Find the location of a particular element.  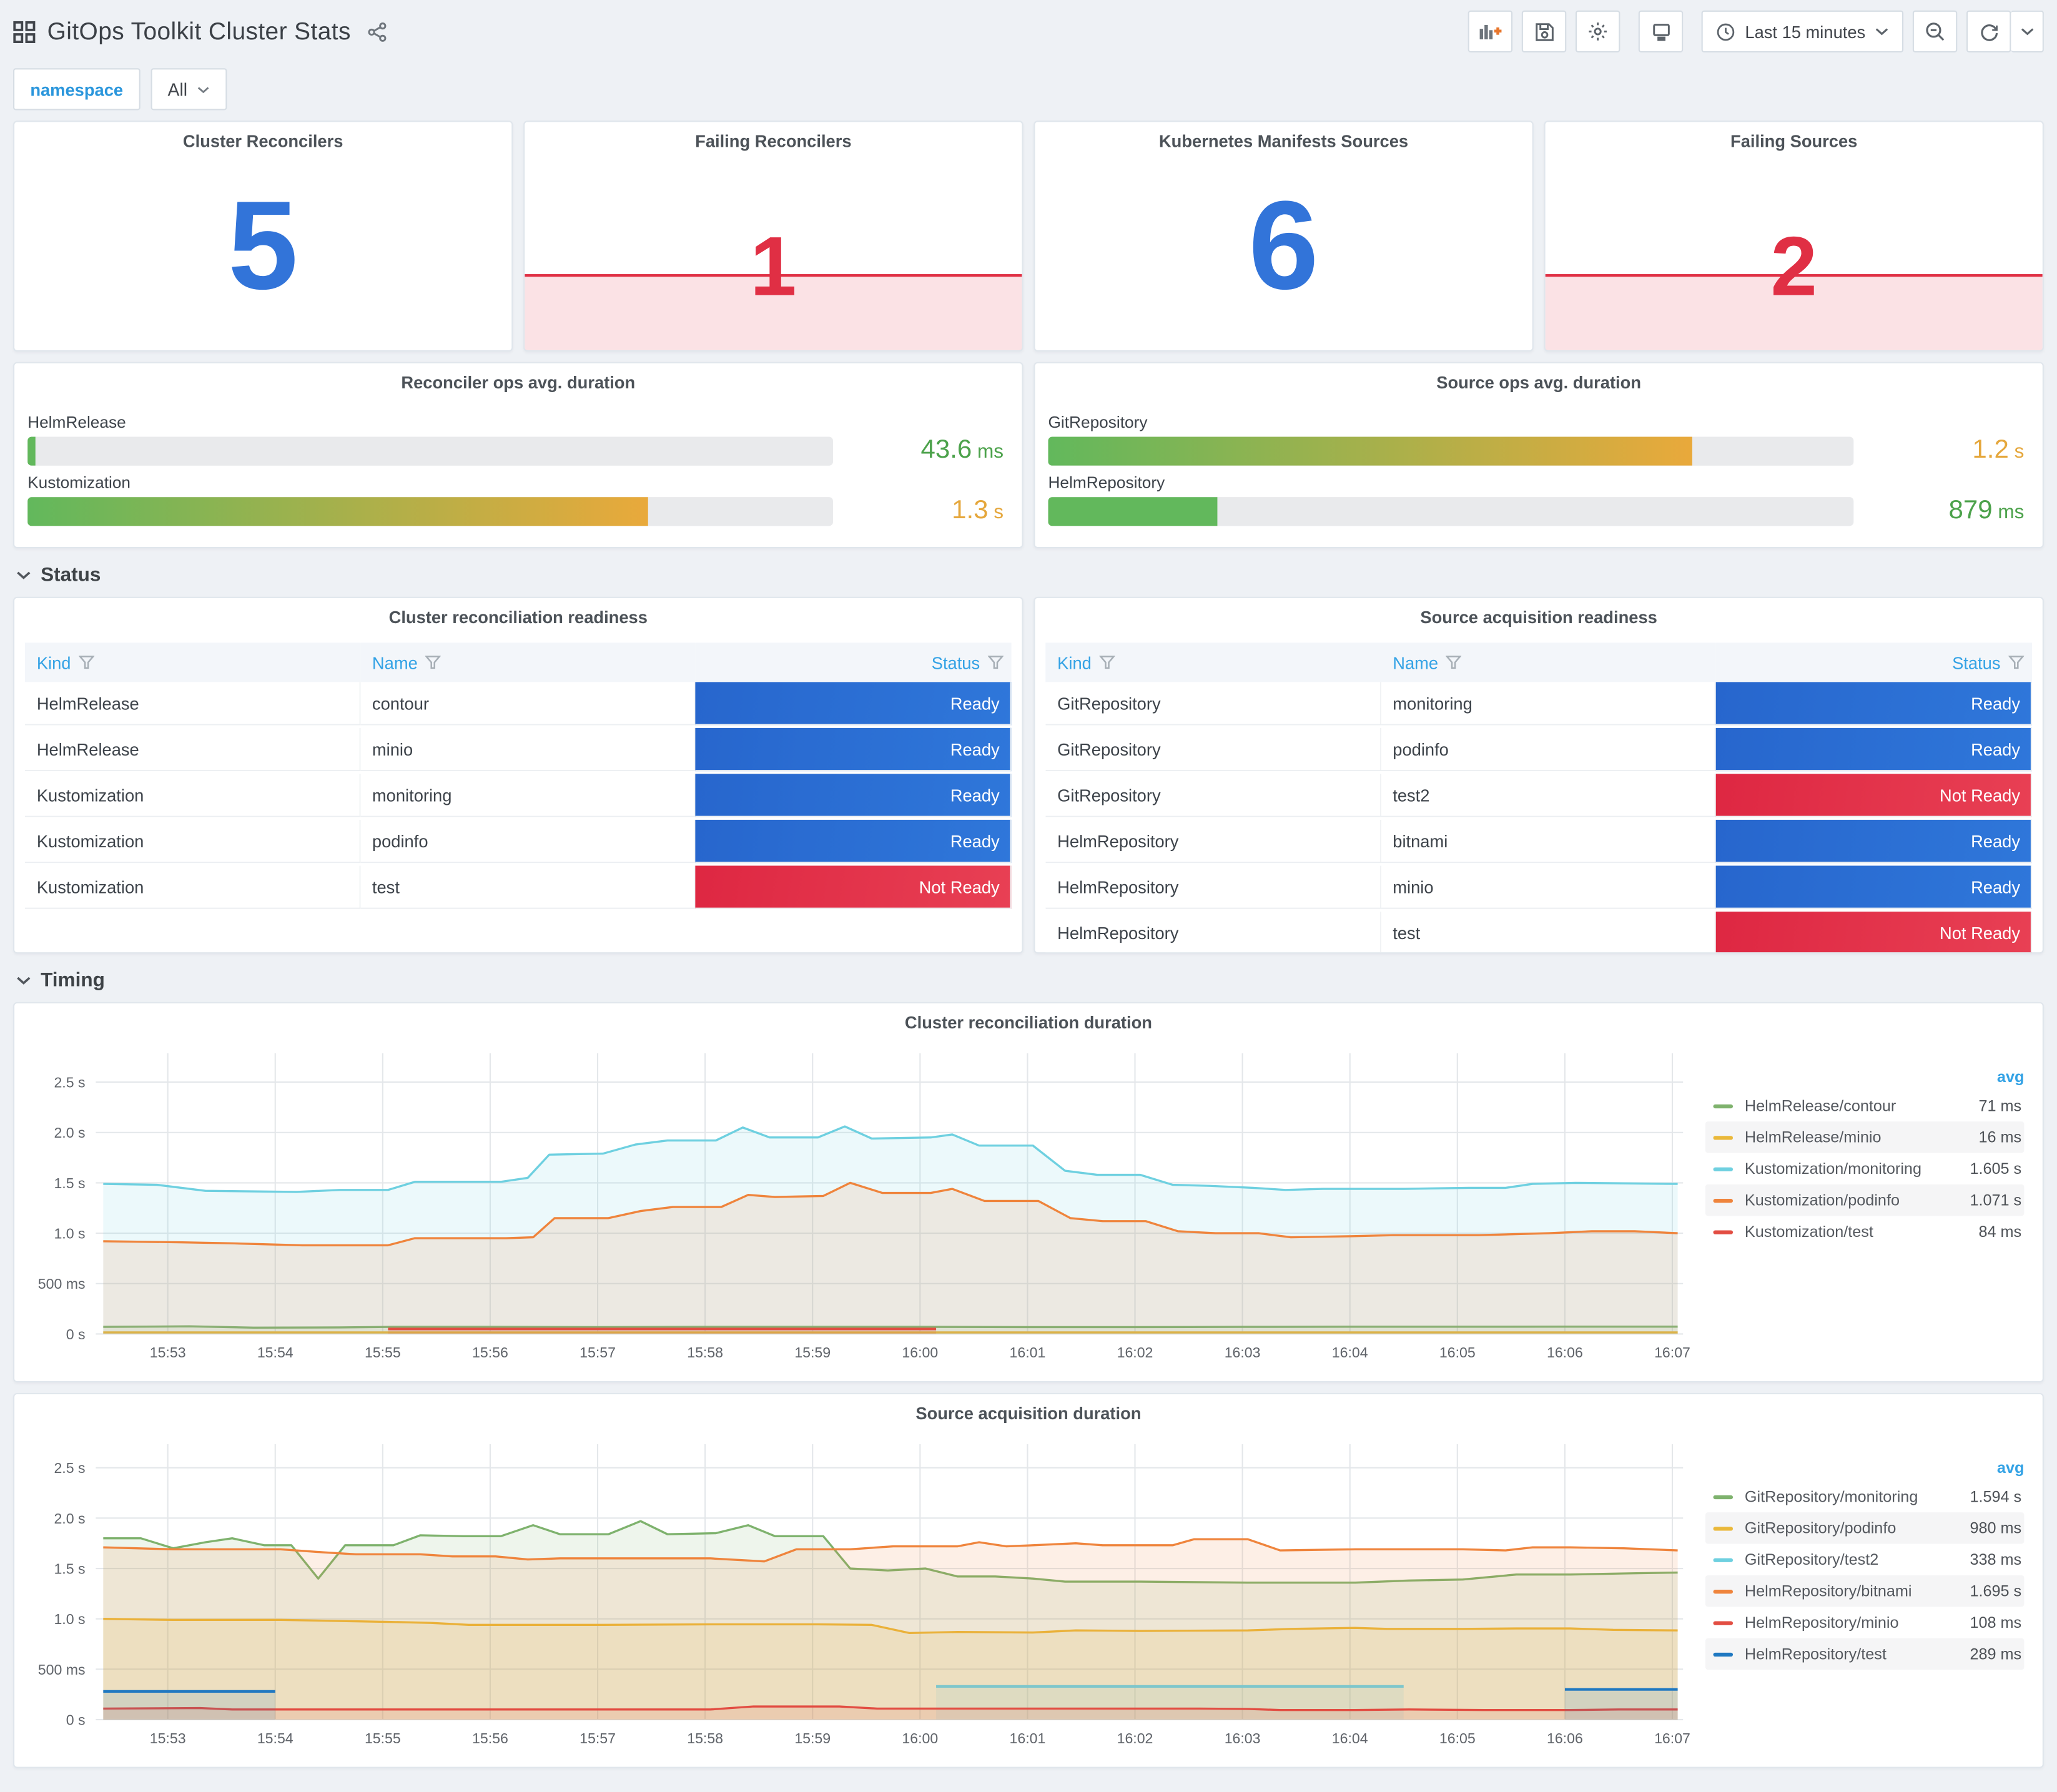

legend-item: HelmRelease/minio 16 ms is located at coordinates (1865, 1137).